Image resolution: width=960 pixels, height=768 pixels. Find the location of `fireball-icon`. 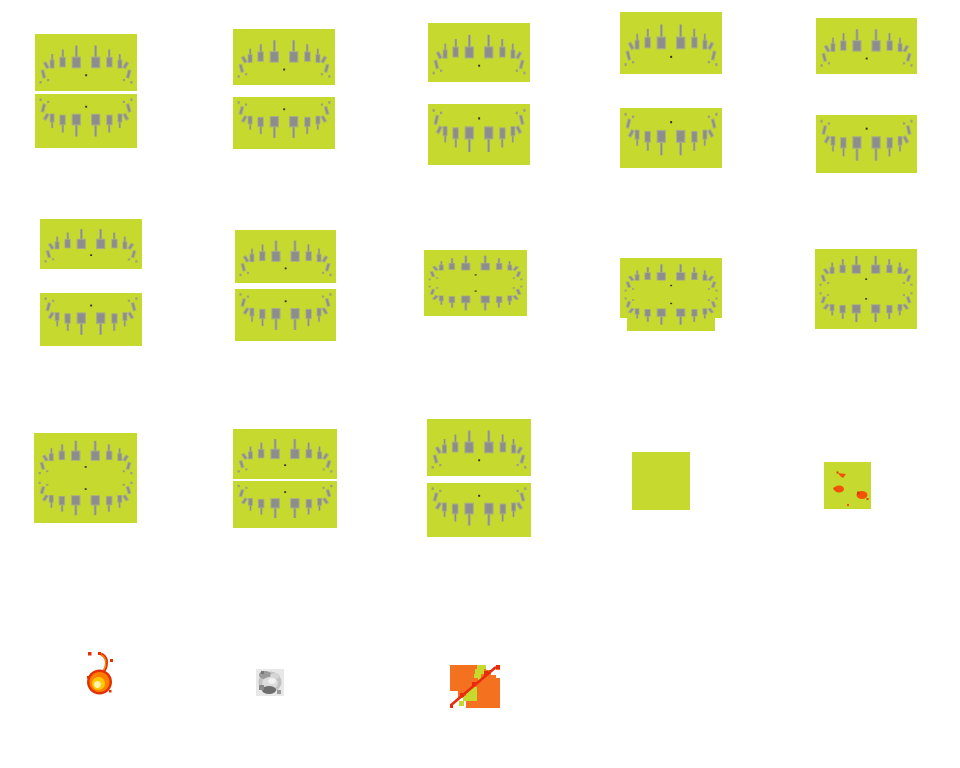

fireball-icon is located at coordinates (101, 674).